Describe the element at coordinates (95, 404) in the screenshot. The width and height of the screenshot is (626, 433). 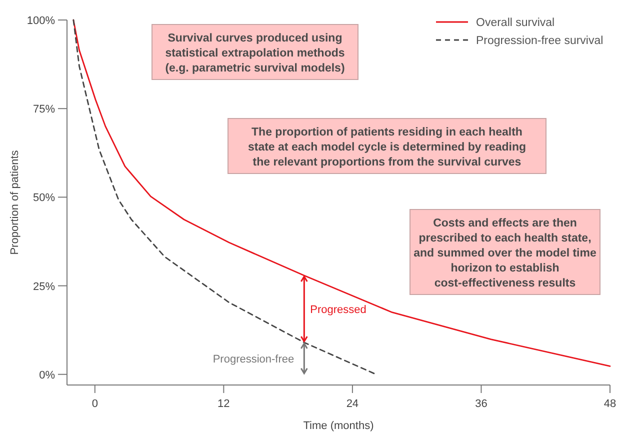
I see `x-tick-label: 0` at that location.